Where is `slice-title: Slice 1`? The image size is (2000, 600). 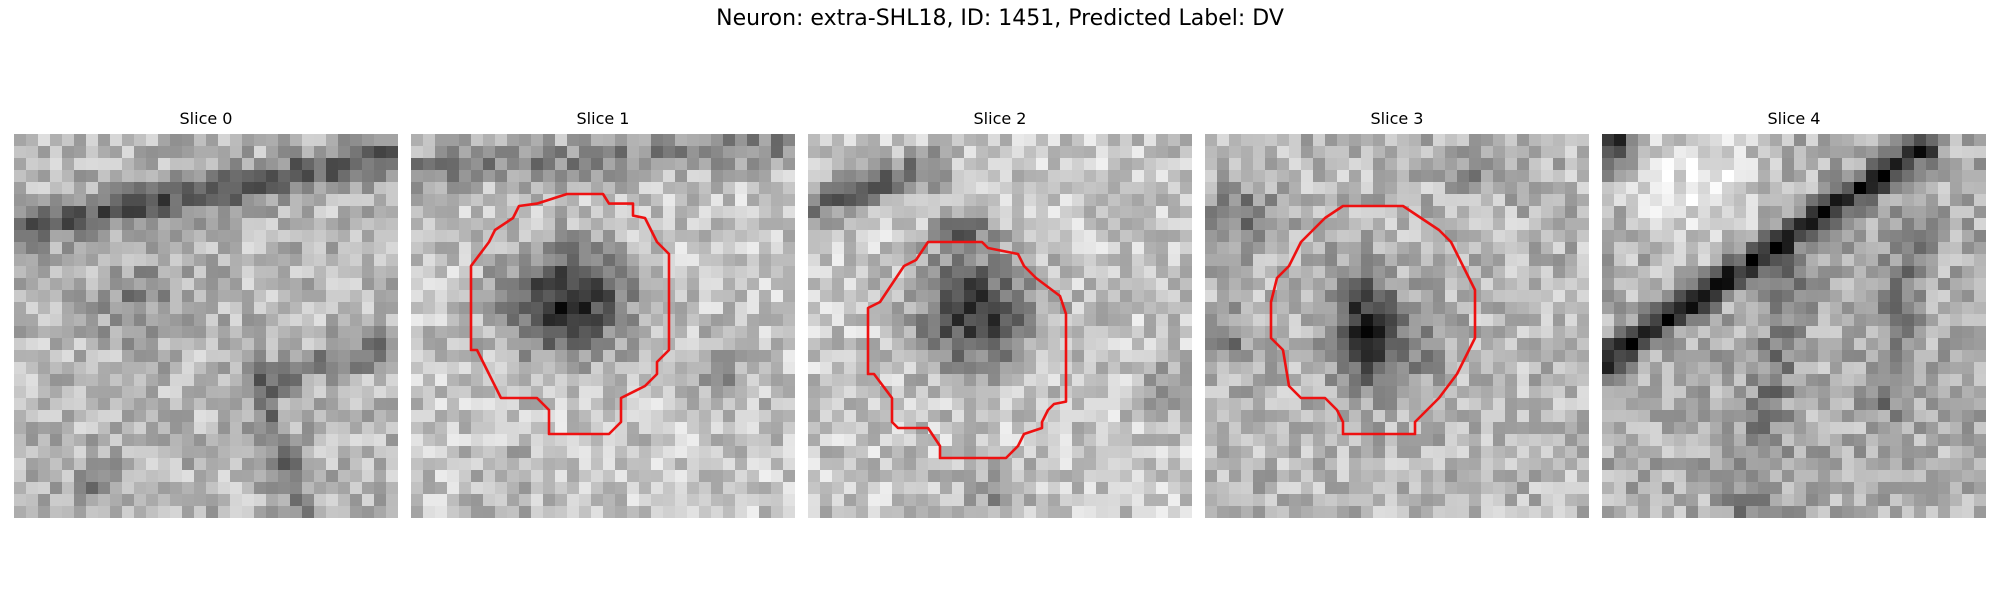 slice-title: Slice 1 is located at coordinates (603, 118).